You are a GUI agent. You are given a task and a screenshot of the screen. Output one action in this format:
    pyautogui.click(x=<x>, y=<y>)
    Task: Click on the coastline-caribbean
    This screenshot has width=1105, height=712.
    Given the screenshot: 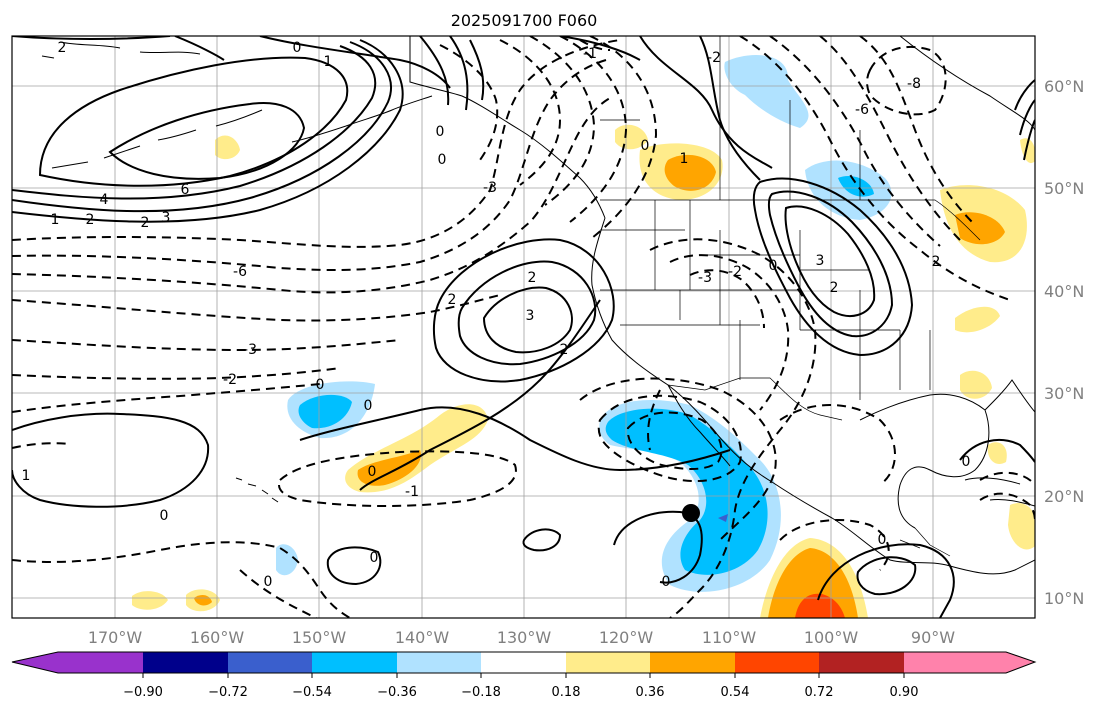 What is the action you would take?
    pyautogui.click(x=999, y=492)
    